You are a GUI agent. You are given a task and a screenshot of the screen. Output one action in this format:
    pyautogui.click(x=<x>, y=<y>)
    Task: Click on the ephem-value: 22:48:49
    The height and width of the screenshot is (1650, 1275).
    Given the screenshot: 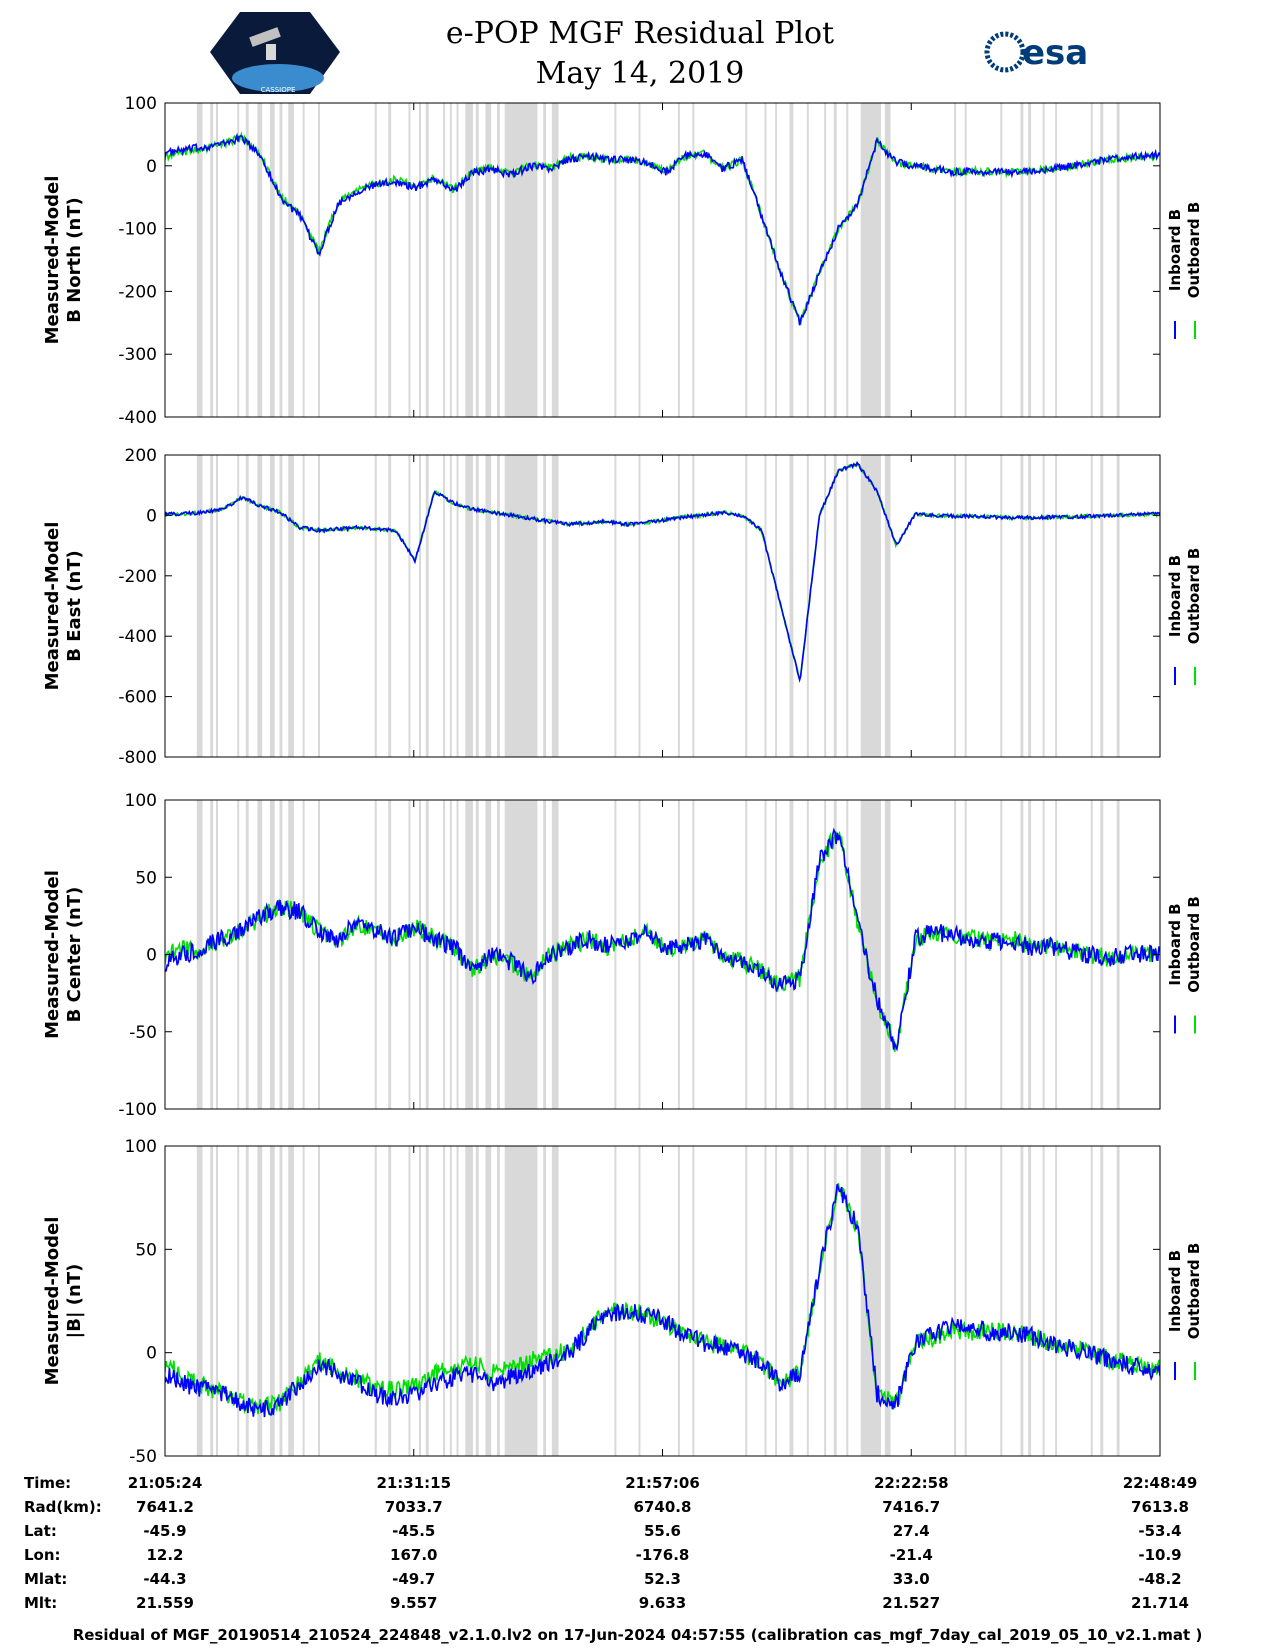 What is the action you would take?
    pyautogui.click(x=1160, y=1483)
    